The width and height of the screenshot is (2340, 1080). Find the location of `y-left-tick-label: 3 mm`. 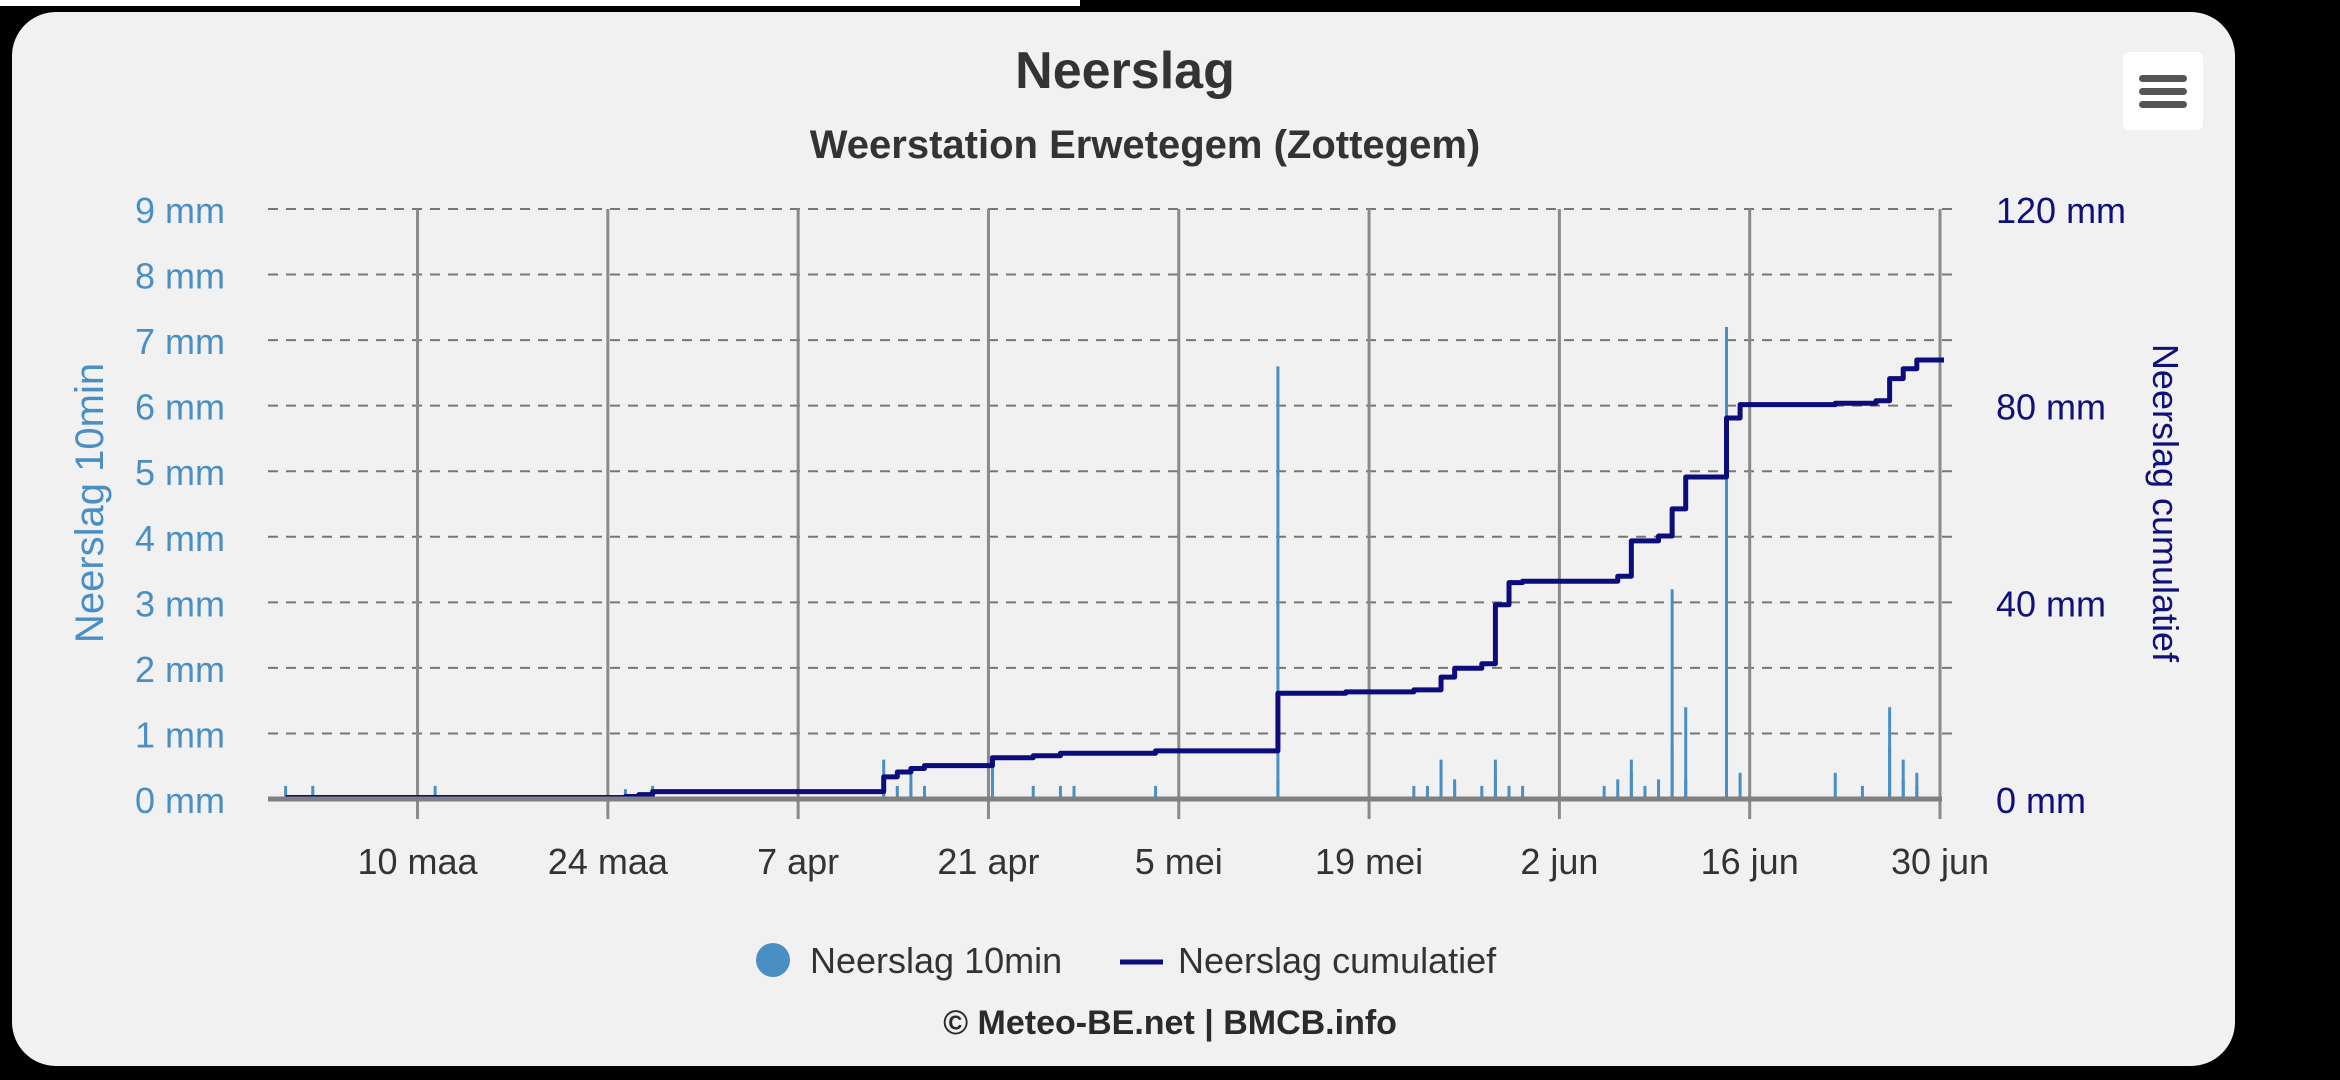

y-left-tick-label: 3 mm is located at coordinates (180, 603).